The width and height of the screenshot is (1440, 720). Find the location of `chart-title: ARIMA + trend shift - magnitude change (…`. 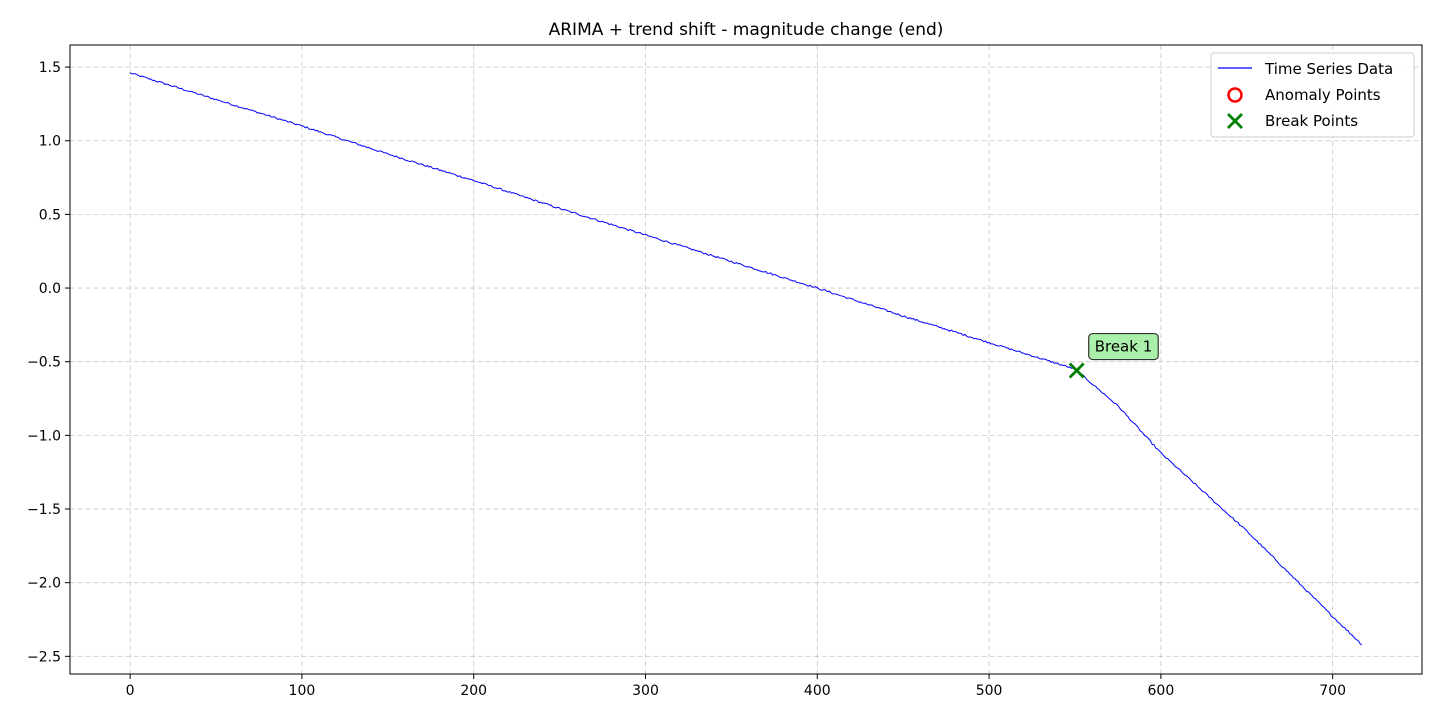

chart-title: ARIMA + trend shift - magnitude change (… is located at coordinates (746, 30).